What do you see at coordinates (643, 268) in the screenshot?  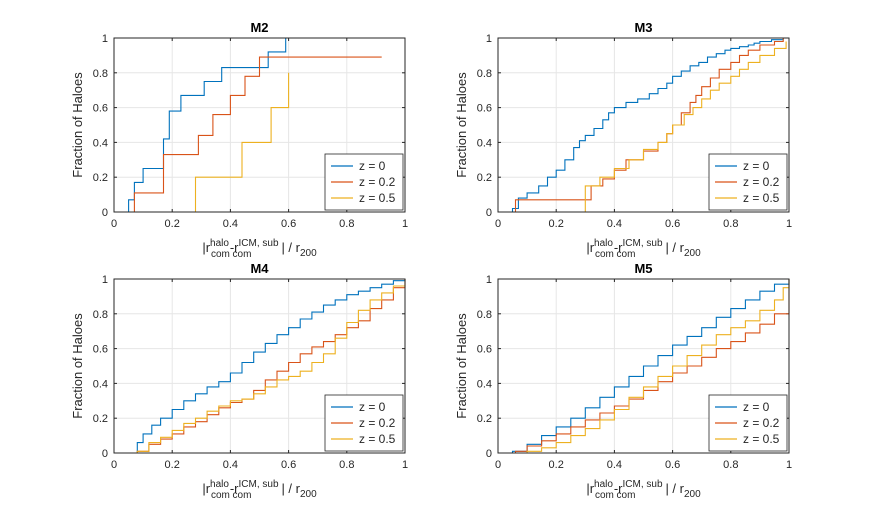 I see `chart-title: M5` at bounding box center [643, 268].